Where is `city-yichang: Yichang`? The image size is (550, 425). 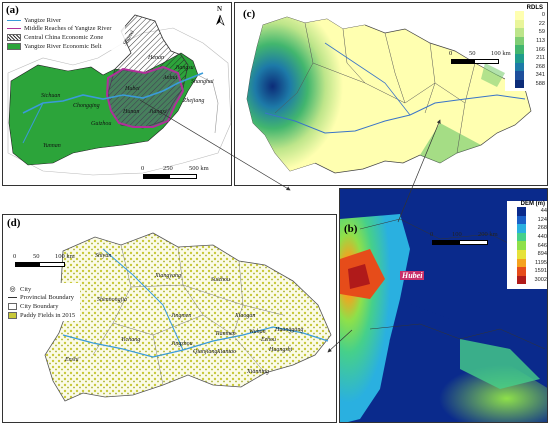
city-yichang: Yichang is located at coordinates (131, 340).